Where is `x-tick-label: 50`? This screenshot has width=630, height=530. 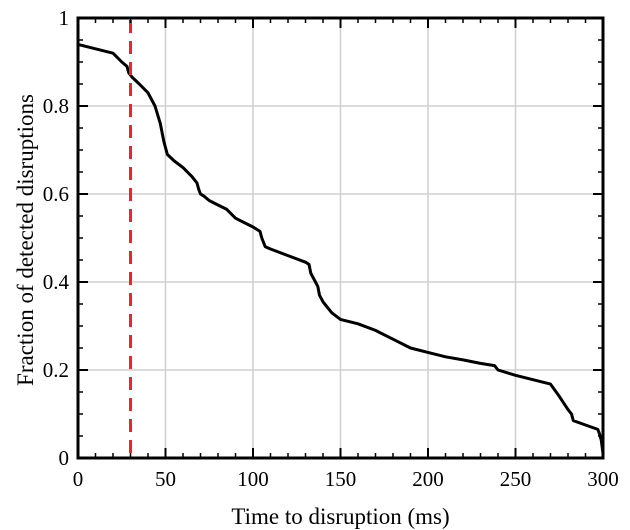 x-tick-label: 50 is located at coordinates (165, 479).